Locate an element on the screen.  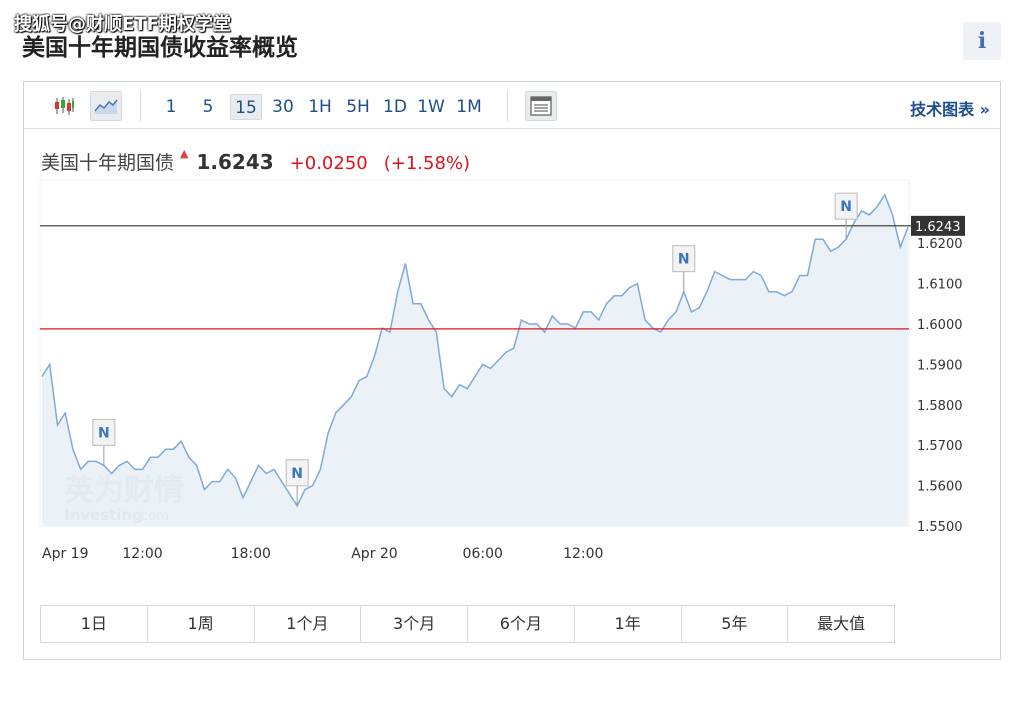
y-tick-label: 1.5700 is located at coordinates (940, 446).